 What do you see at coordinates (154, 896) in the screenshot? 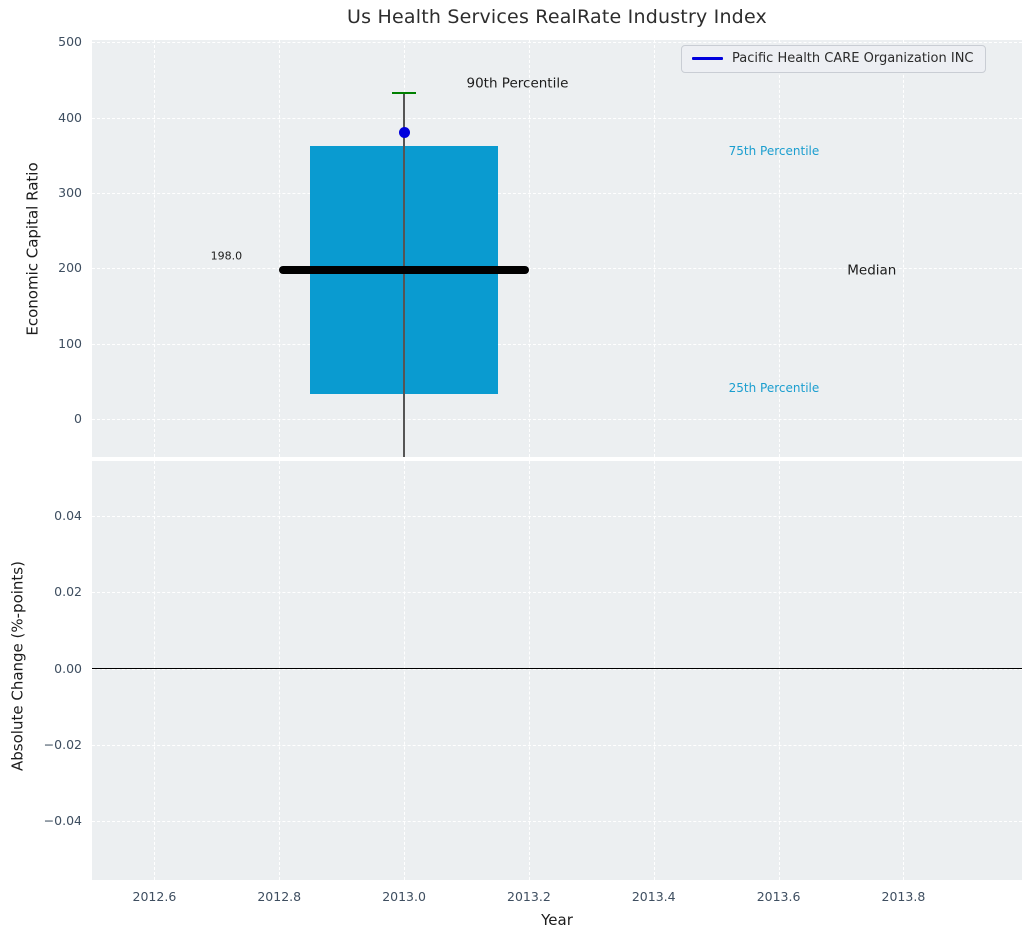
I see `x-tick-label: 2012.6` at bounding box center [154, 896].